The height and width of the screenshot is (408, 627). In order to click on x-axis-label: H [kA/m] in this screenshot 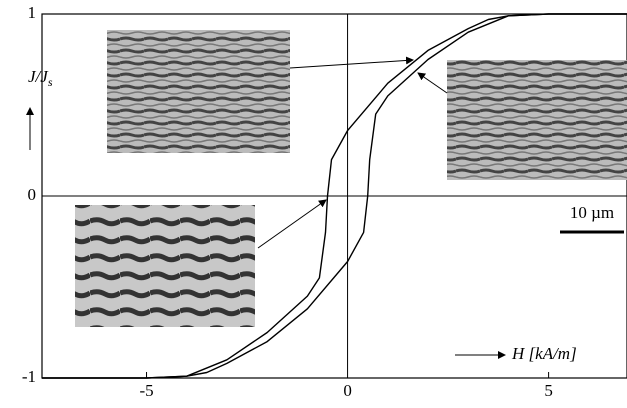, I will do `click(544, 353)`.